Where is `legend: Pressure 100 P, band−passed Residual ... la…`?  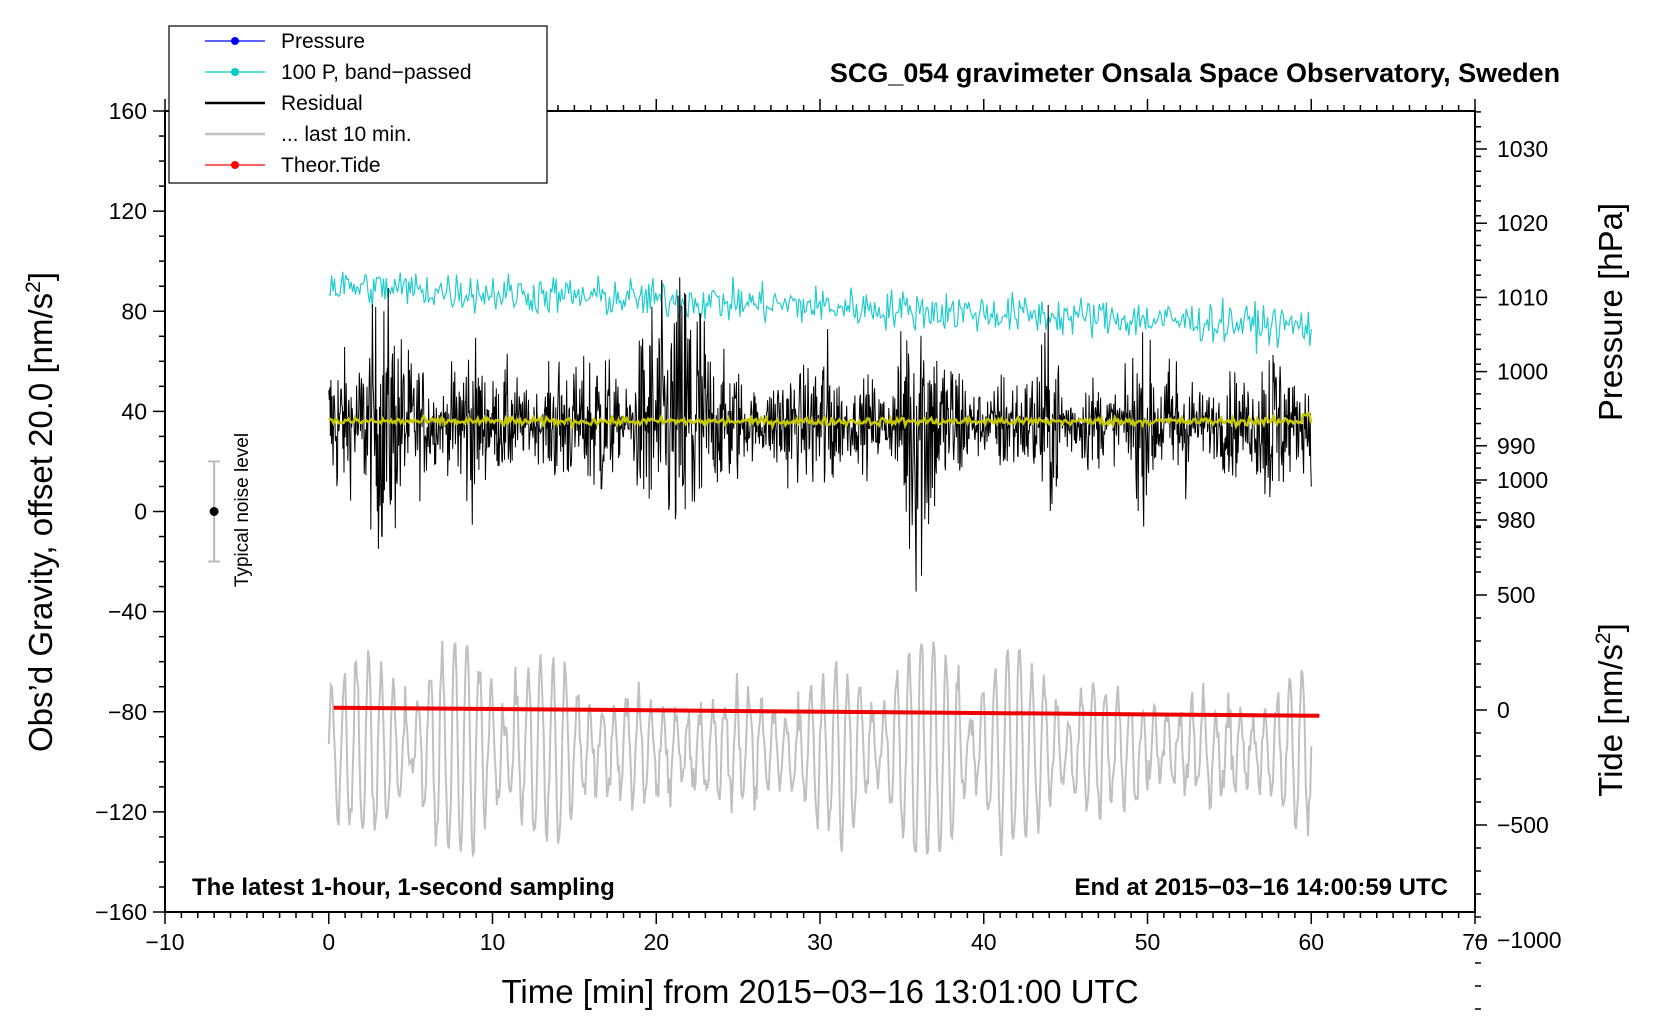
legend: Pressure 100 P, band−passed Residual ... la… is located at coordinates (358, 104).